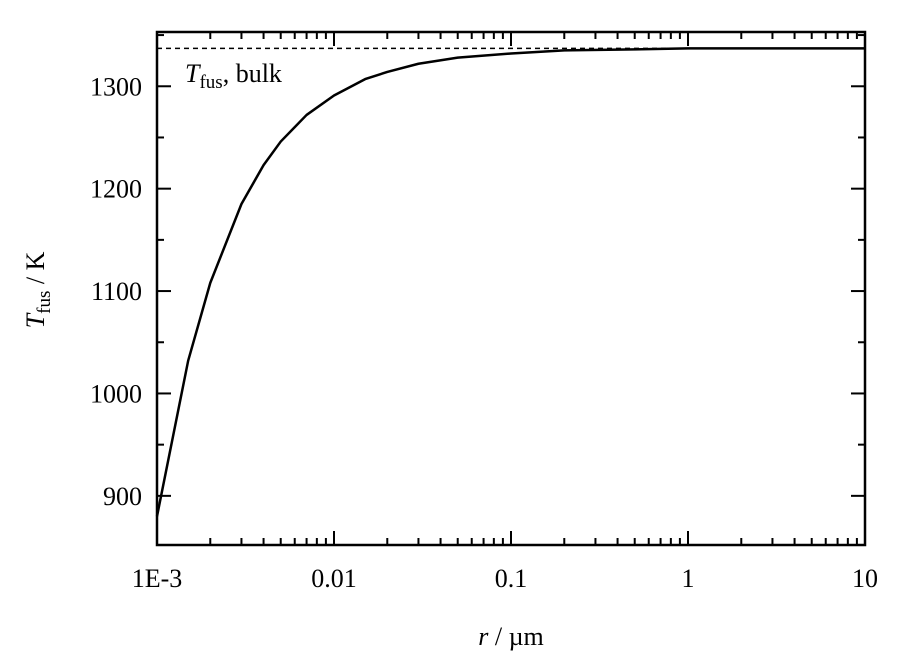 Image resolution: width=911 pixels, height=671 pixels. Describe the element at coordinates (44, 302) in the screenshot. I see `y-label-sub: fus` at that location.